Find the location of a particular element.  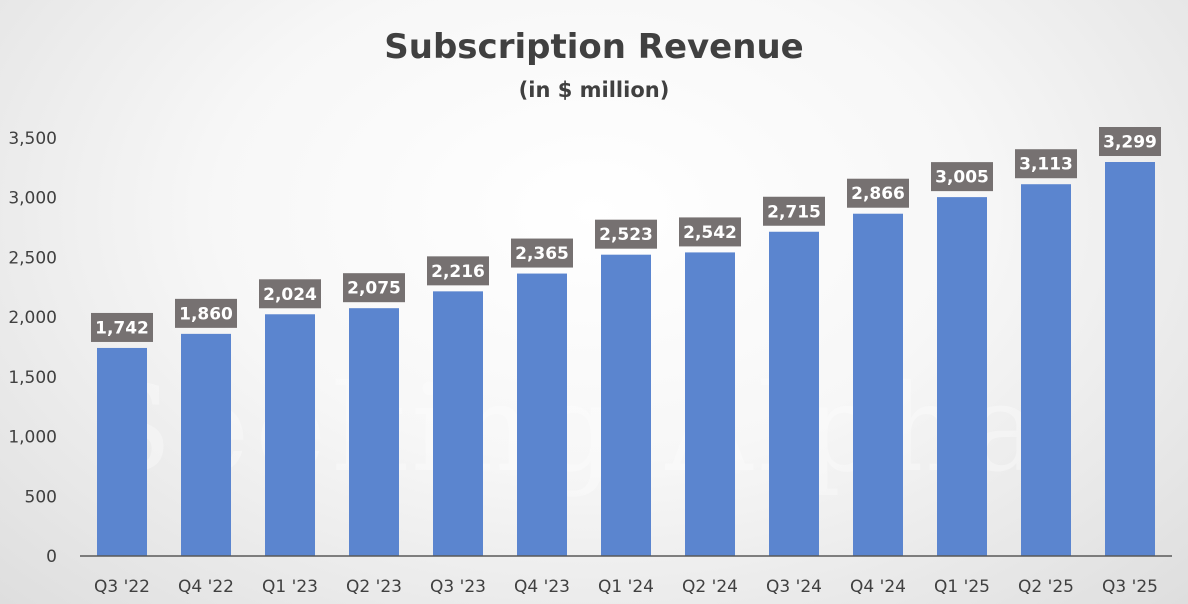

y-tick-label: 2,500 is located at coordinates (32, 258).